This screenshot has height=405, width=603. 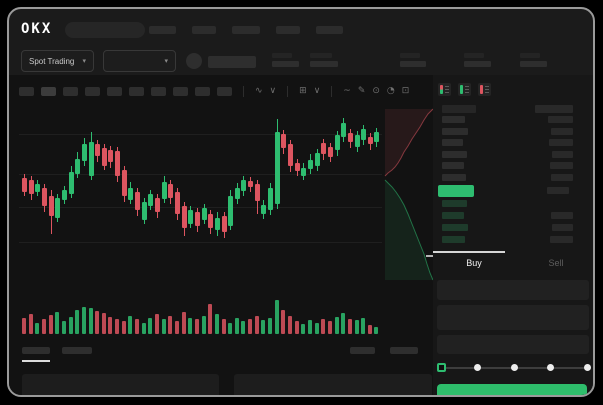 I want to click on mode-bar, so click(x=461, y=89).